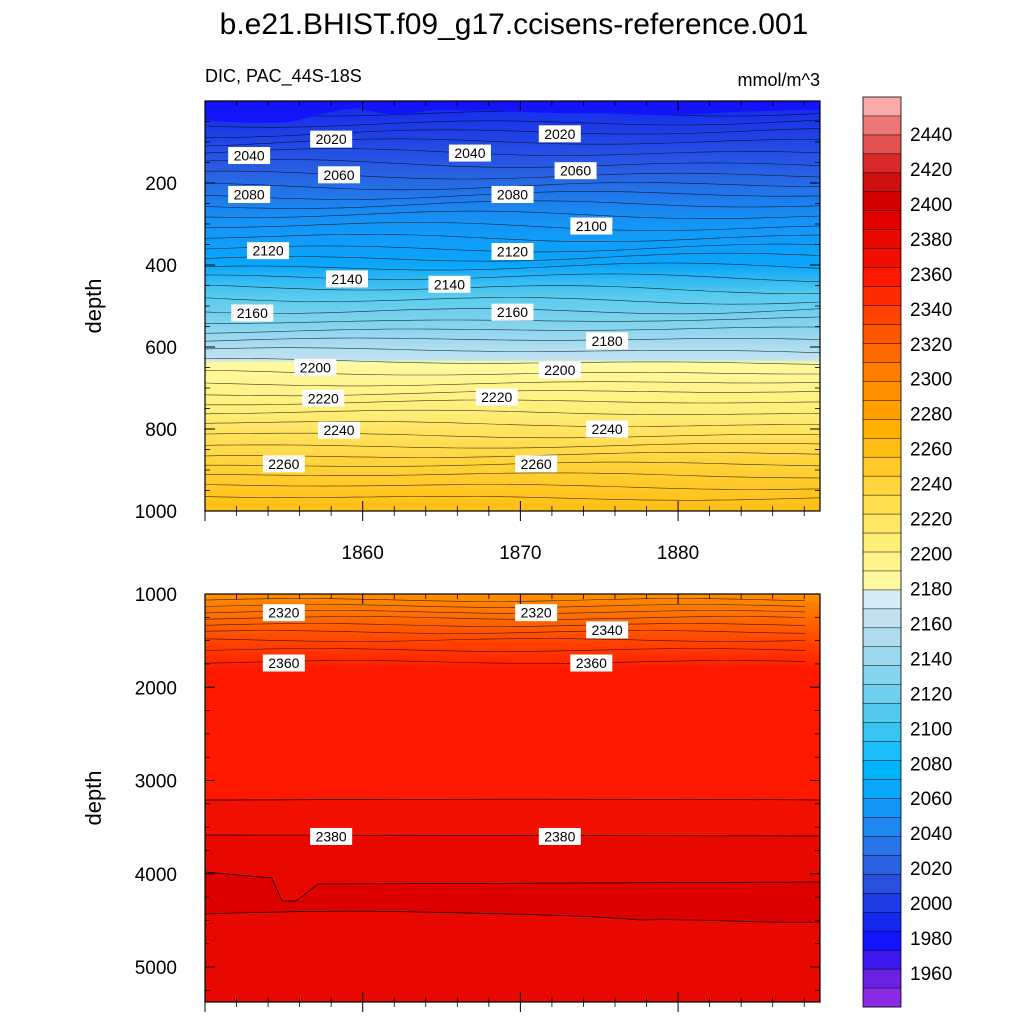  I want to click on colorbar-label: 2060, so click(931, 799).